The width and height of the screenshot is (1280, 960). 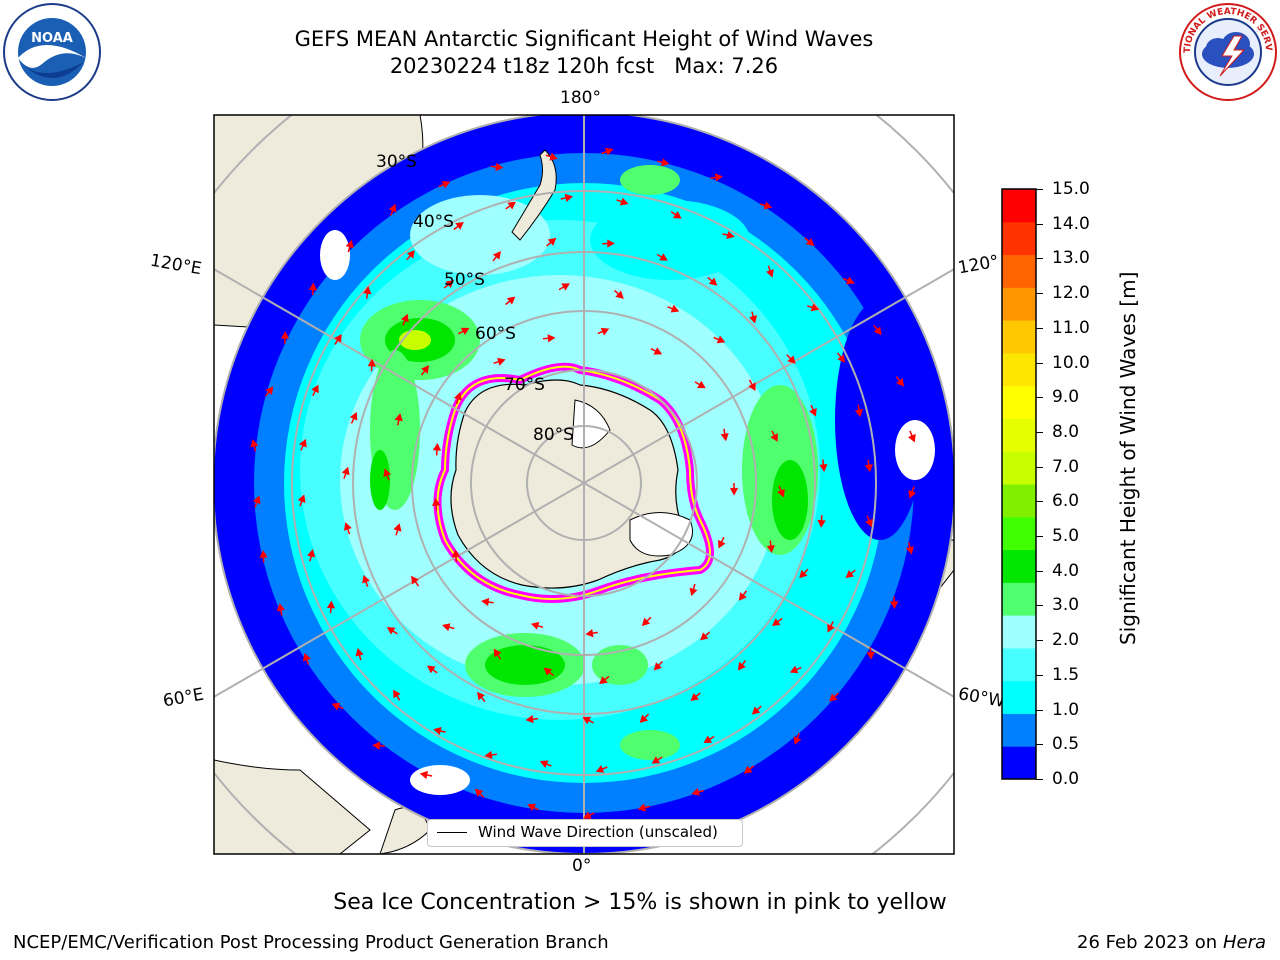 I want to click on colorbar-tick-label: 10.0, so click(x=1071, y=362).